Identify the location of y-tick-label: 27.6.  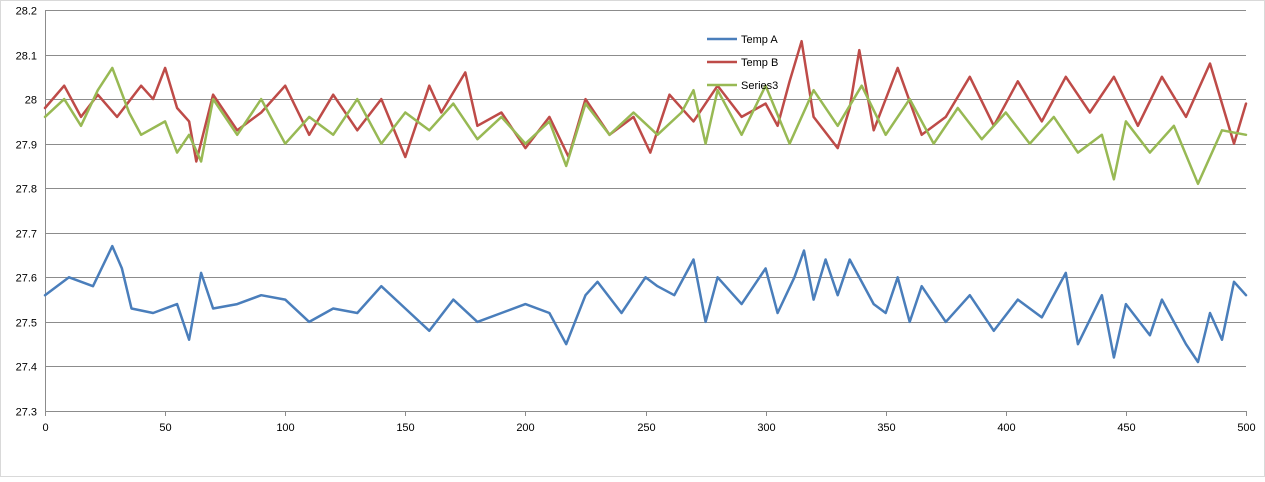
(26, 279).